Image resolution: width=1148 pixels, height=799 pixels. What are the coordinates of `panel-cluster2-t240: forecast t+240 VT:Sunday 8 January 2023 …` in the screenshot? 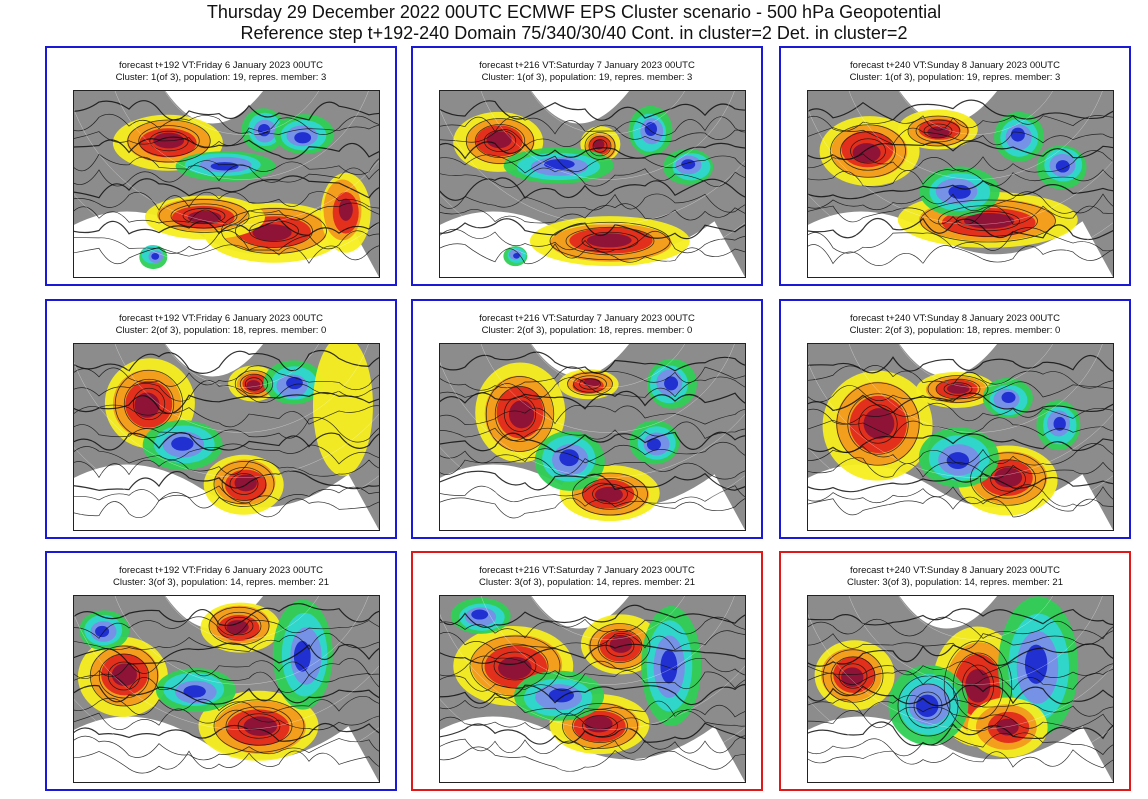 It's located at (955, 419).